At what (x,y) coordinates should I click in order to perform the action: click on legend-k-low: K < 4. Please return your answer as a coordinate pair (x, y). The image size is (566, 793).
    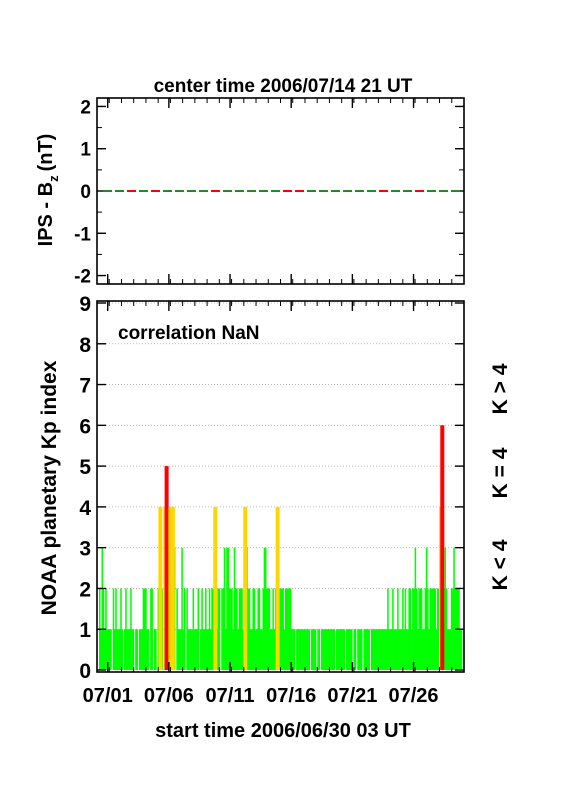
    Looking at the image, I should click on (500, 564).